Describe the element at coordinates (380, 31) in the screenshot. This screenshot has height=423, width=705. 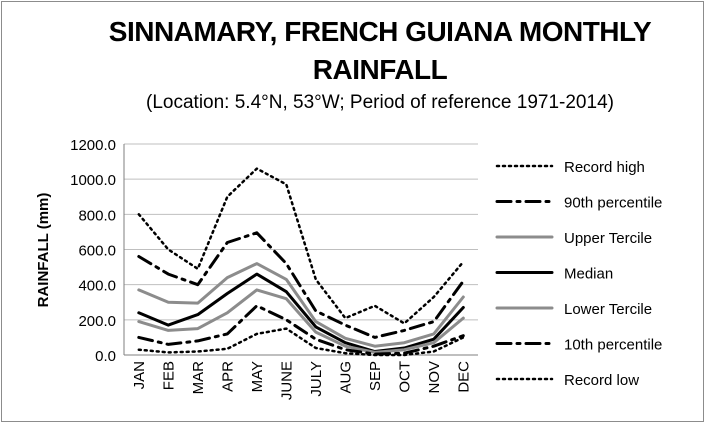
I see `chart-title-line-1: SINNAMARY, FRENCH GUIANA MONTHLY` at that location.